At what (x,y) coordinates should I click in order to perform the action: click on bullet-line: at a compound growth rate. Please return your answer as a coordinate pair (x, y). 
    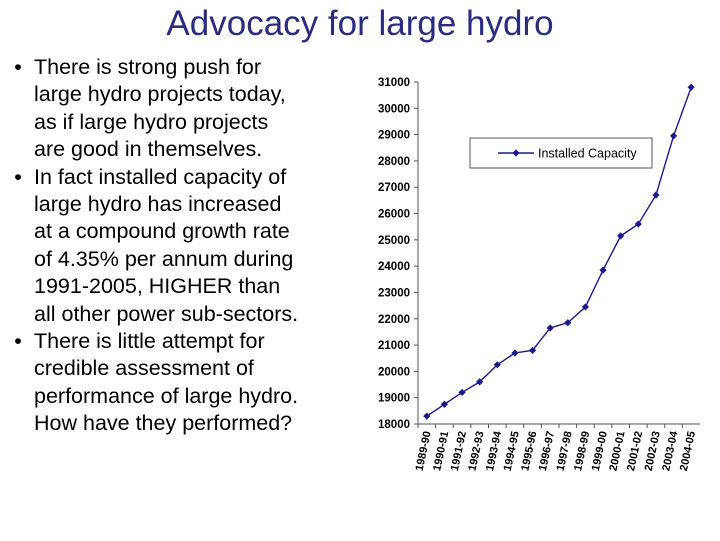
    Looking at the image, I should click on (162, 231).